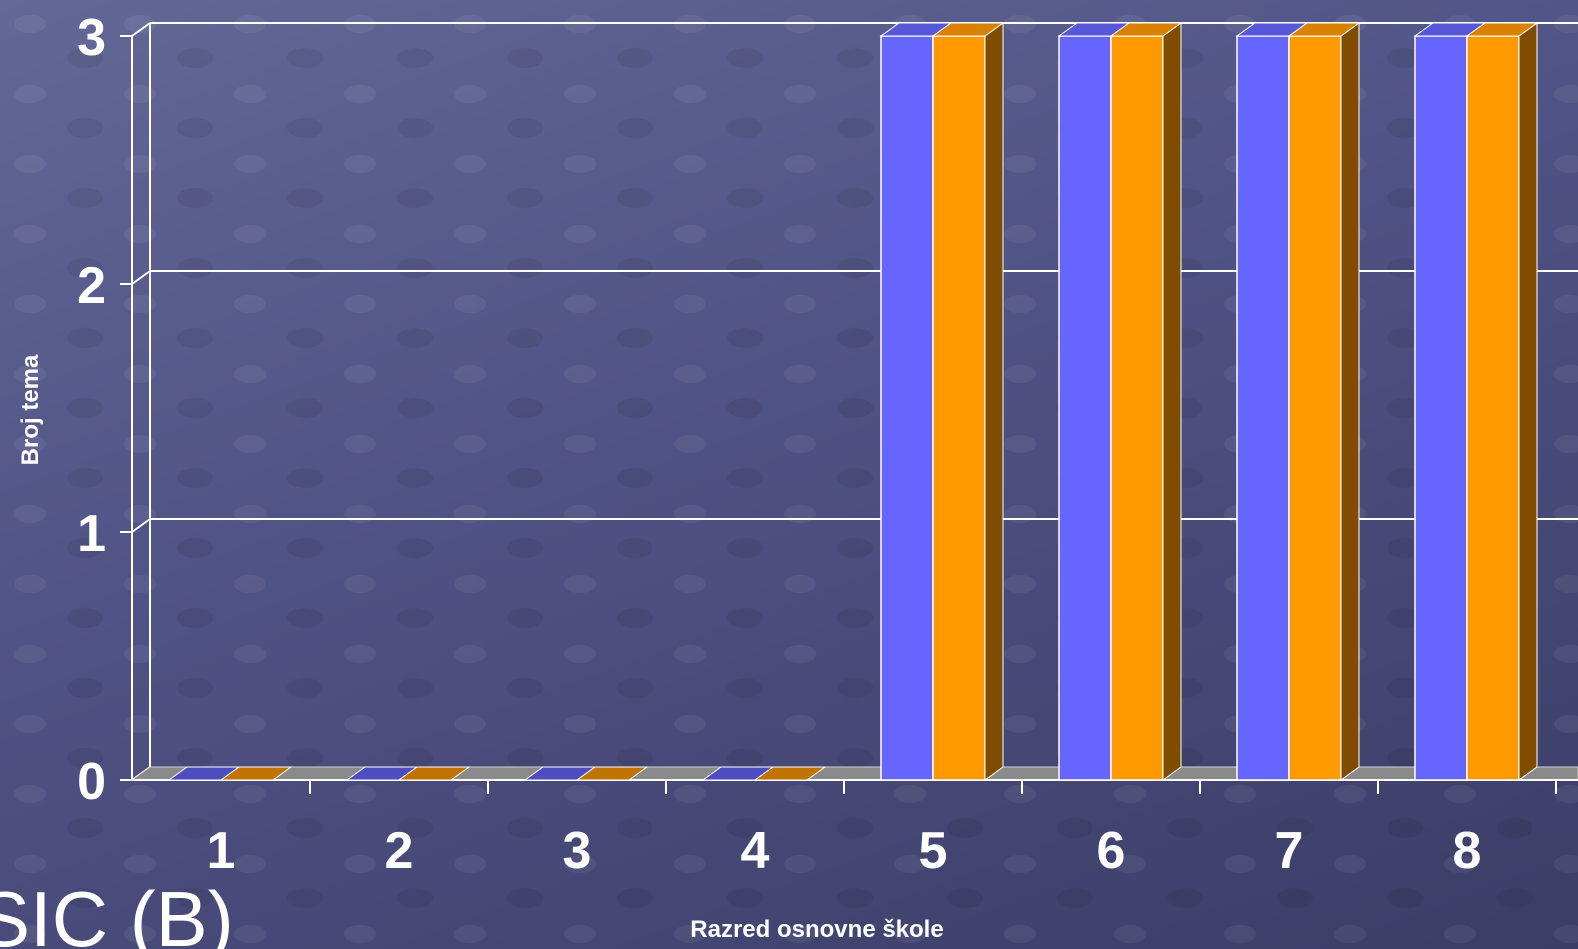 The height and width of the screenshot is (949, 1578). I want to click on y-tick-label: 1, so click(91, 534).